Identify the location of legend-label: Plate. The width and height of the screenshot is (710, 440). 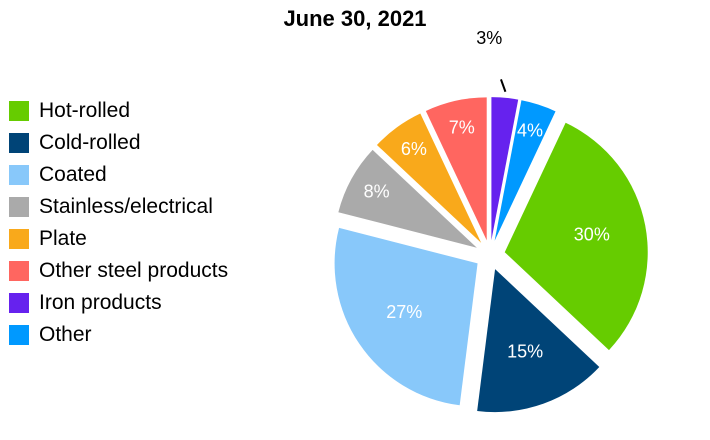
(63, 238).